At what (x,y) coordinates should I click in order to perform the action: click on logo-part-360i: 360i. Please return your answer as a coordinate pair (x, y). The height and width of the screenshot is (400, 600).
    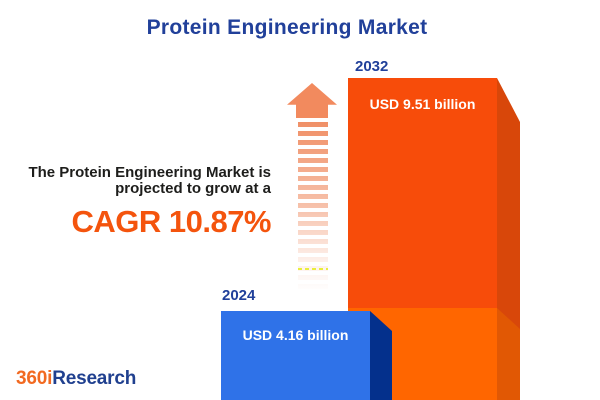
    Looking at the image, I should click on (34, 378).